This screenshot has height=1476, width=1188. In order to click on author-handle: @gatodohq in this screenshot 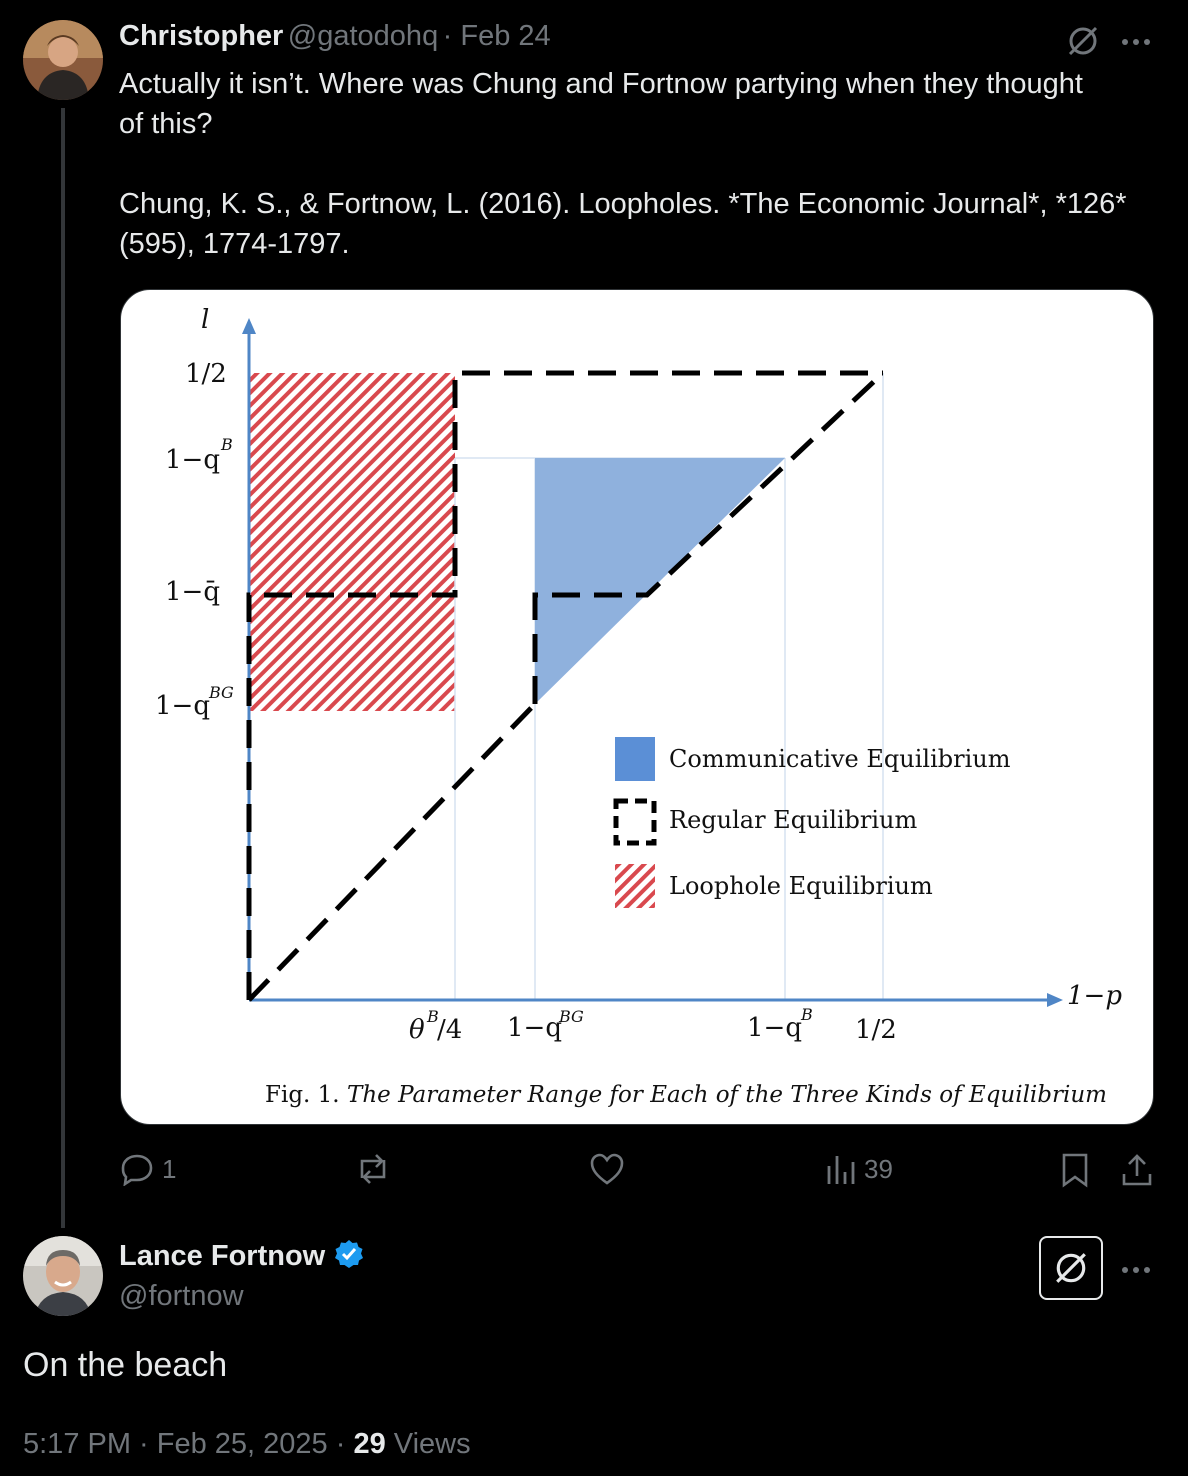, I will do `click(363, 36)`.